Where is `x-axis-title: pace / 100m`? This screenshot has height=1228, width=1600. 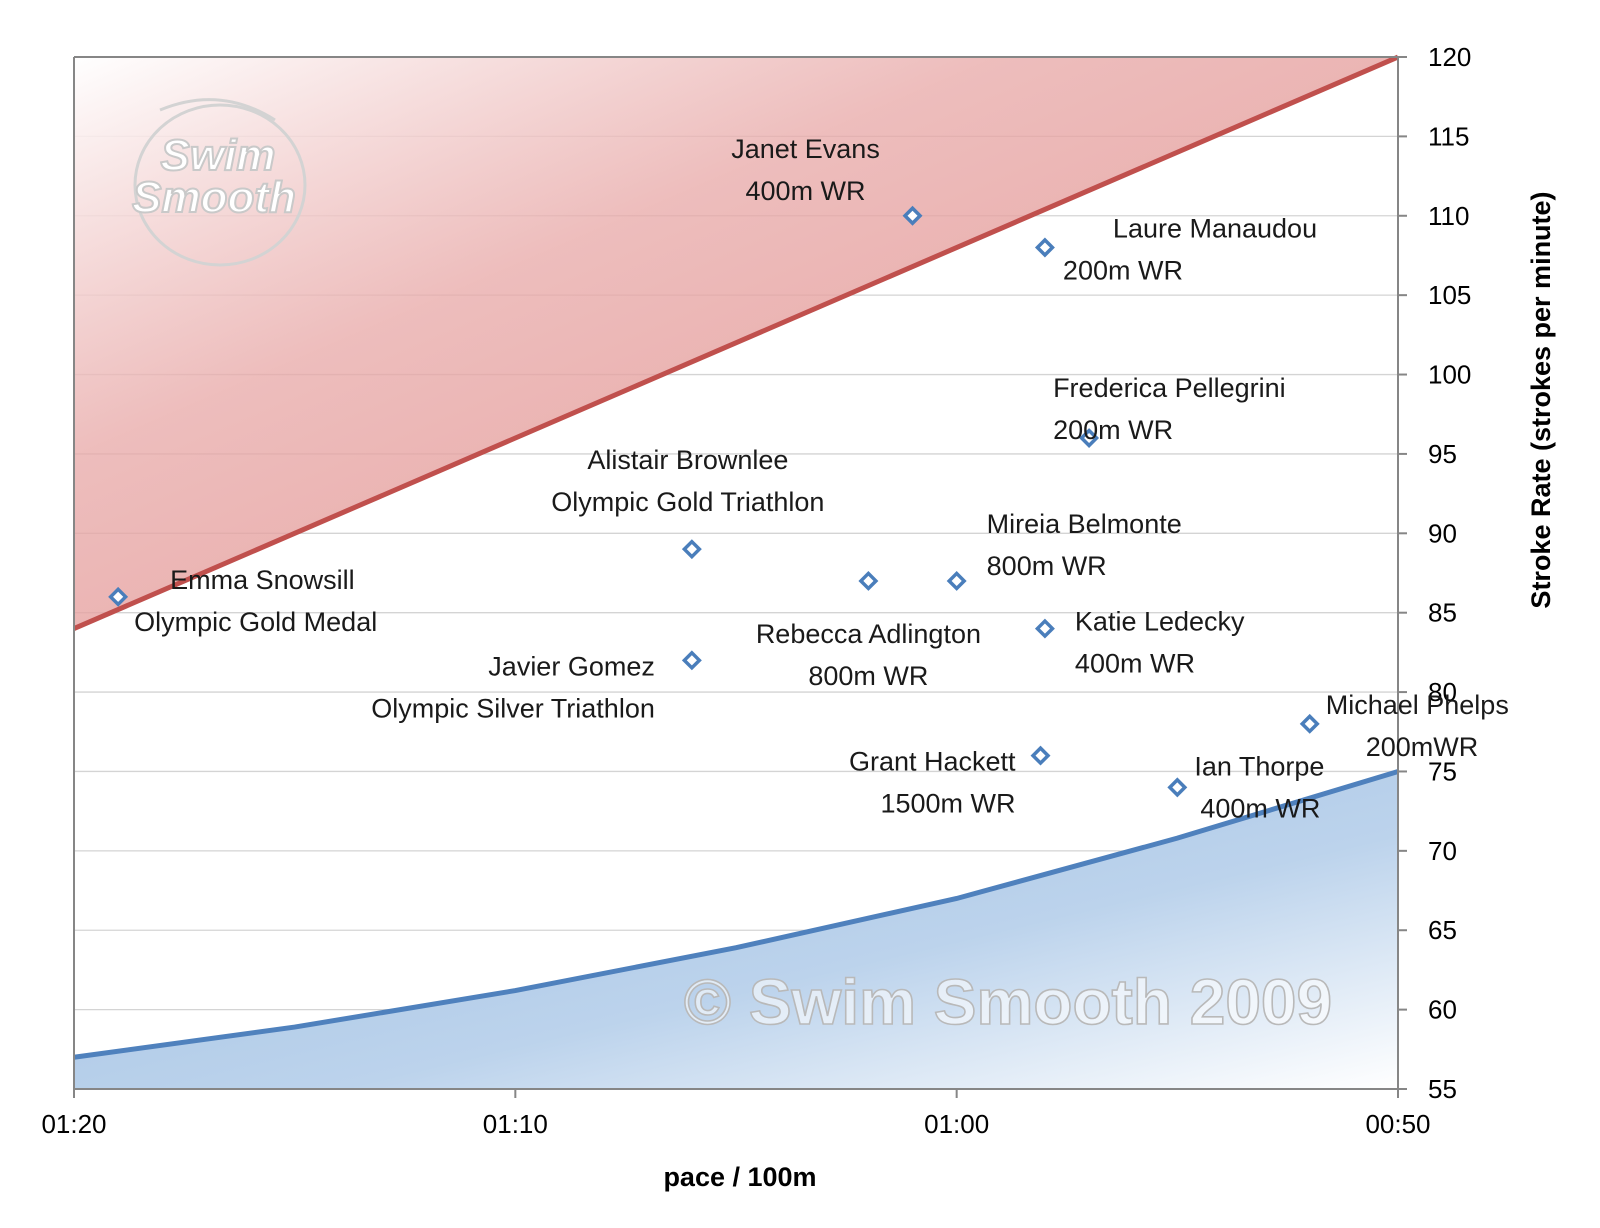 x-axis-title: pace / 100m is located at coordinates (739, 1177).